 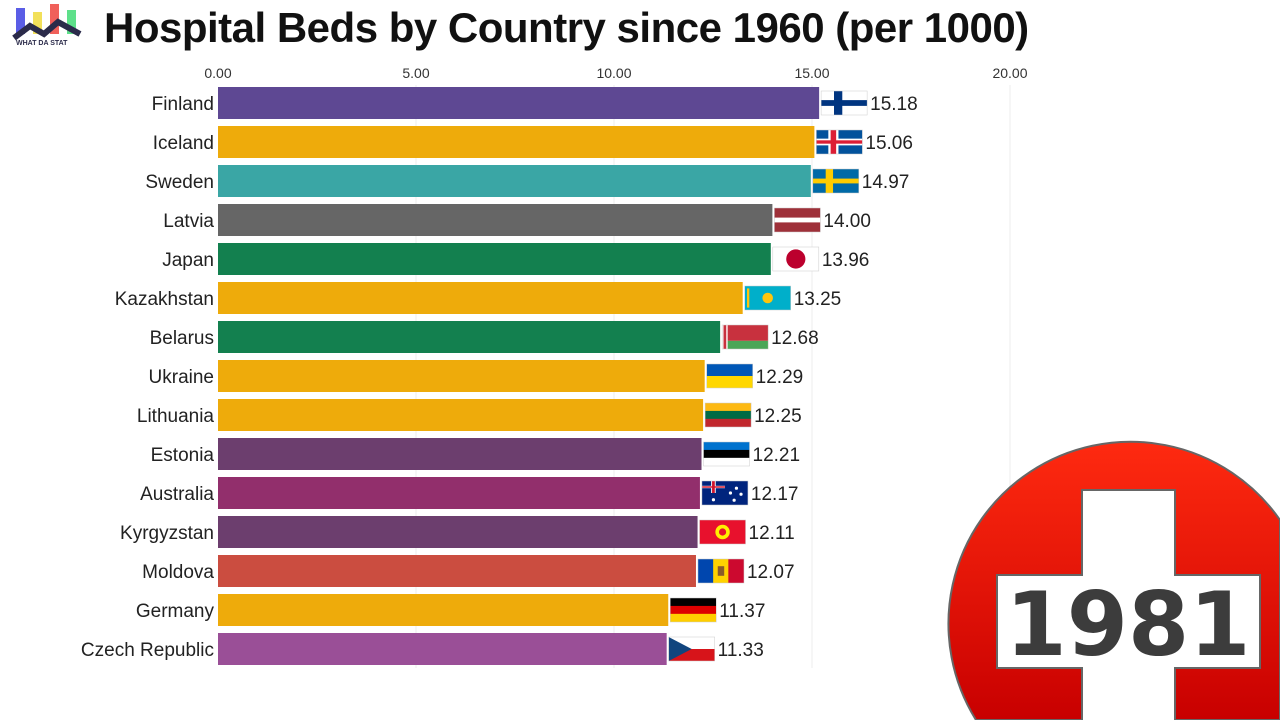 What do you see at coordinates (147, 650) in the screenshot?
I see `category-label: Czech Republic` at bounding box center [147, 650].